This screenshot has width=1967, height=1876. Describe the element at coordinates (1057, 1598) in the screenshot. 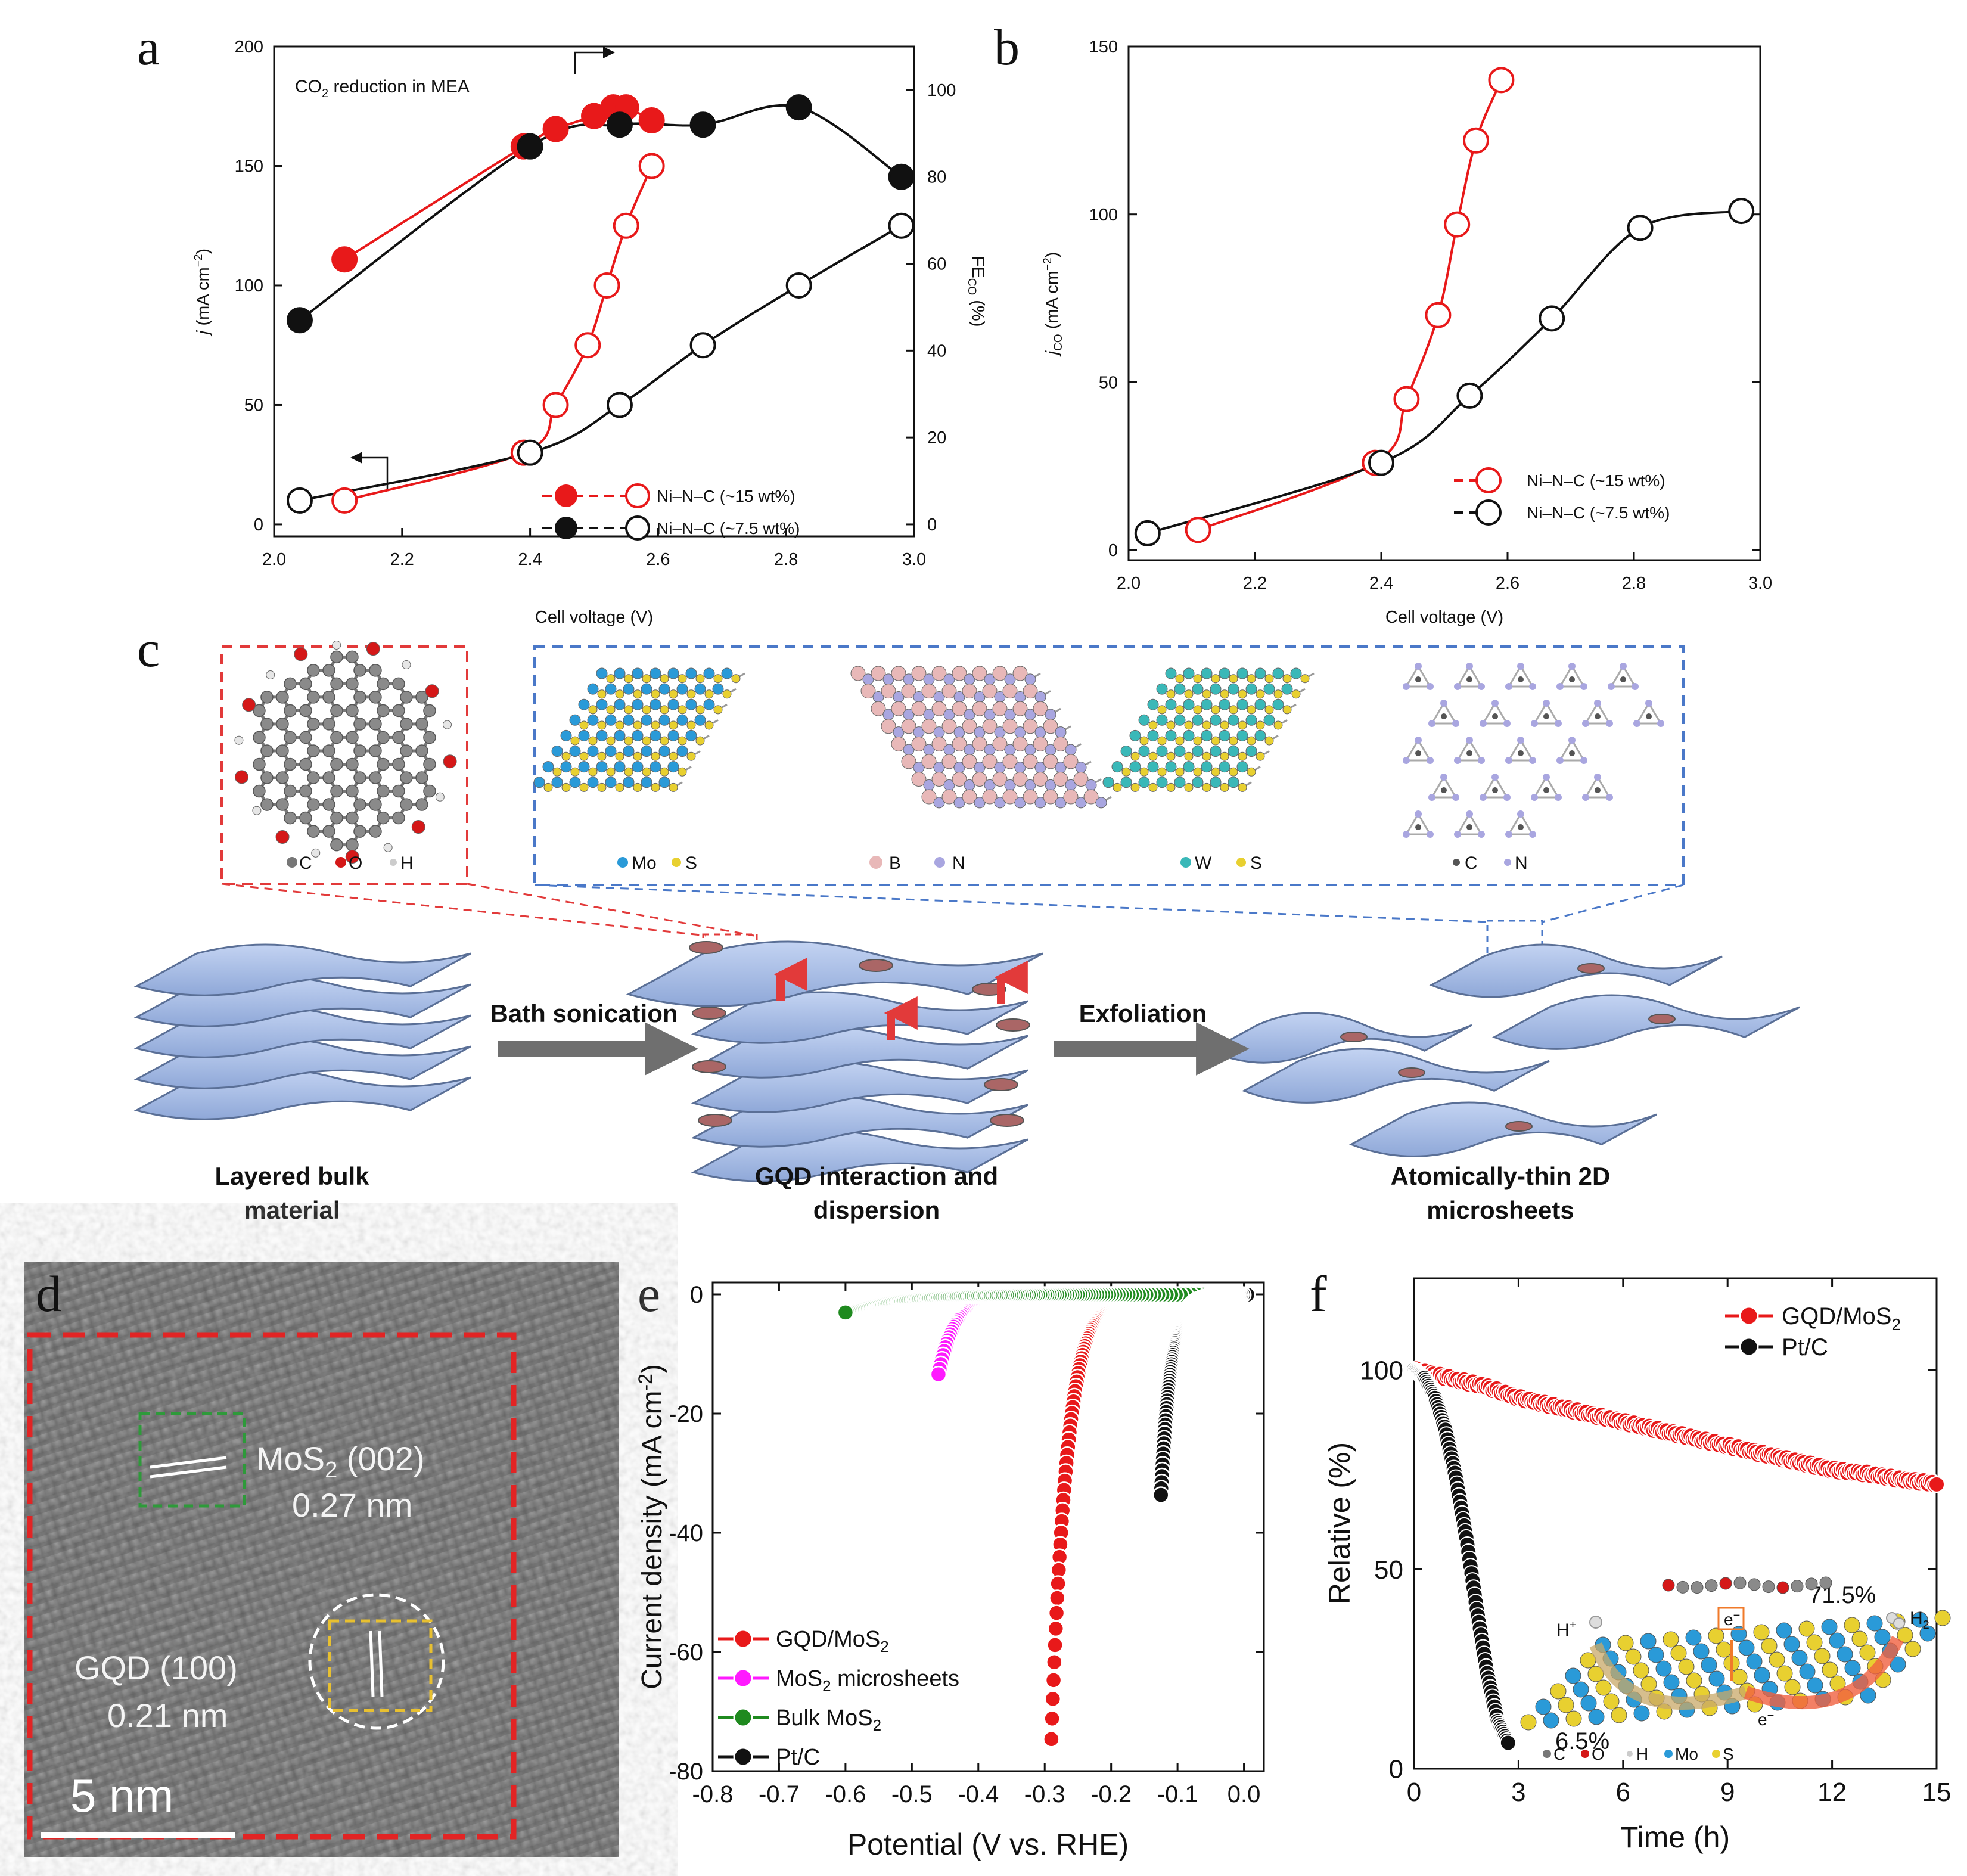

I see `polarization-point` at that location.